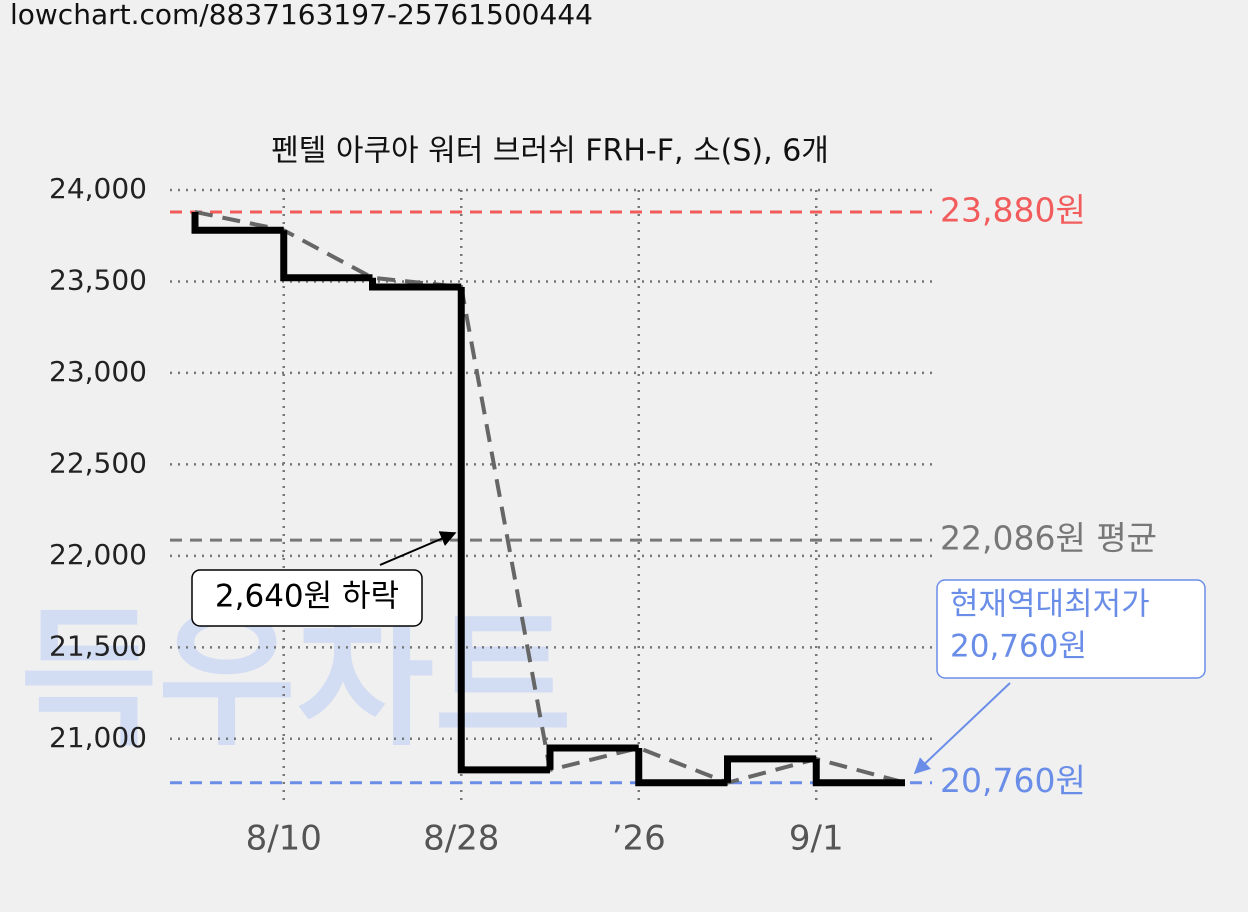  I want to click on x-tick-label: ’26, so click(639, 839).